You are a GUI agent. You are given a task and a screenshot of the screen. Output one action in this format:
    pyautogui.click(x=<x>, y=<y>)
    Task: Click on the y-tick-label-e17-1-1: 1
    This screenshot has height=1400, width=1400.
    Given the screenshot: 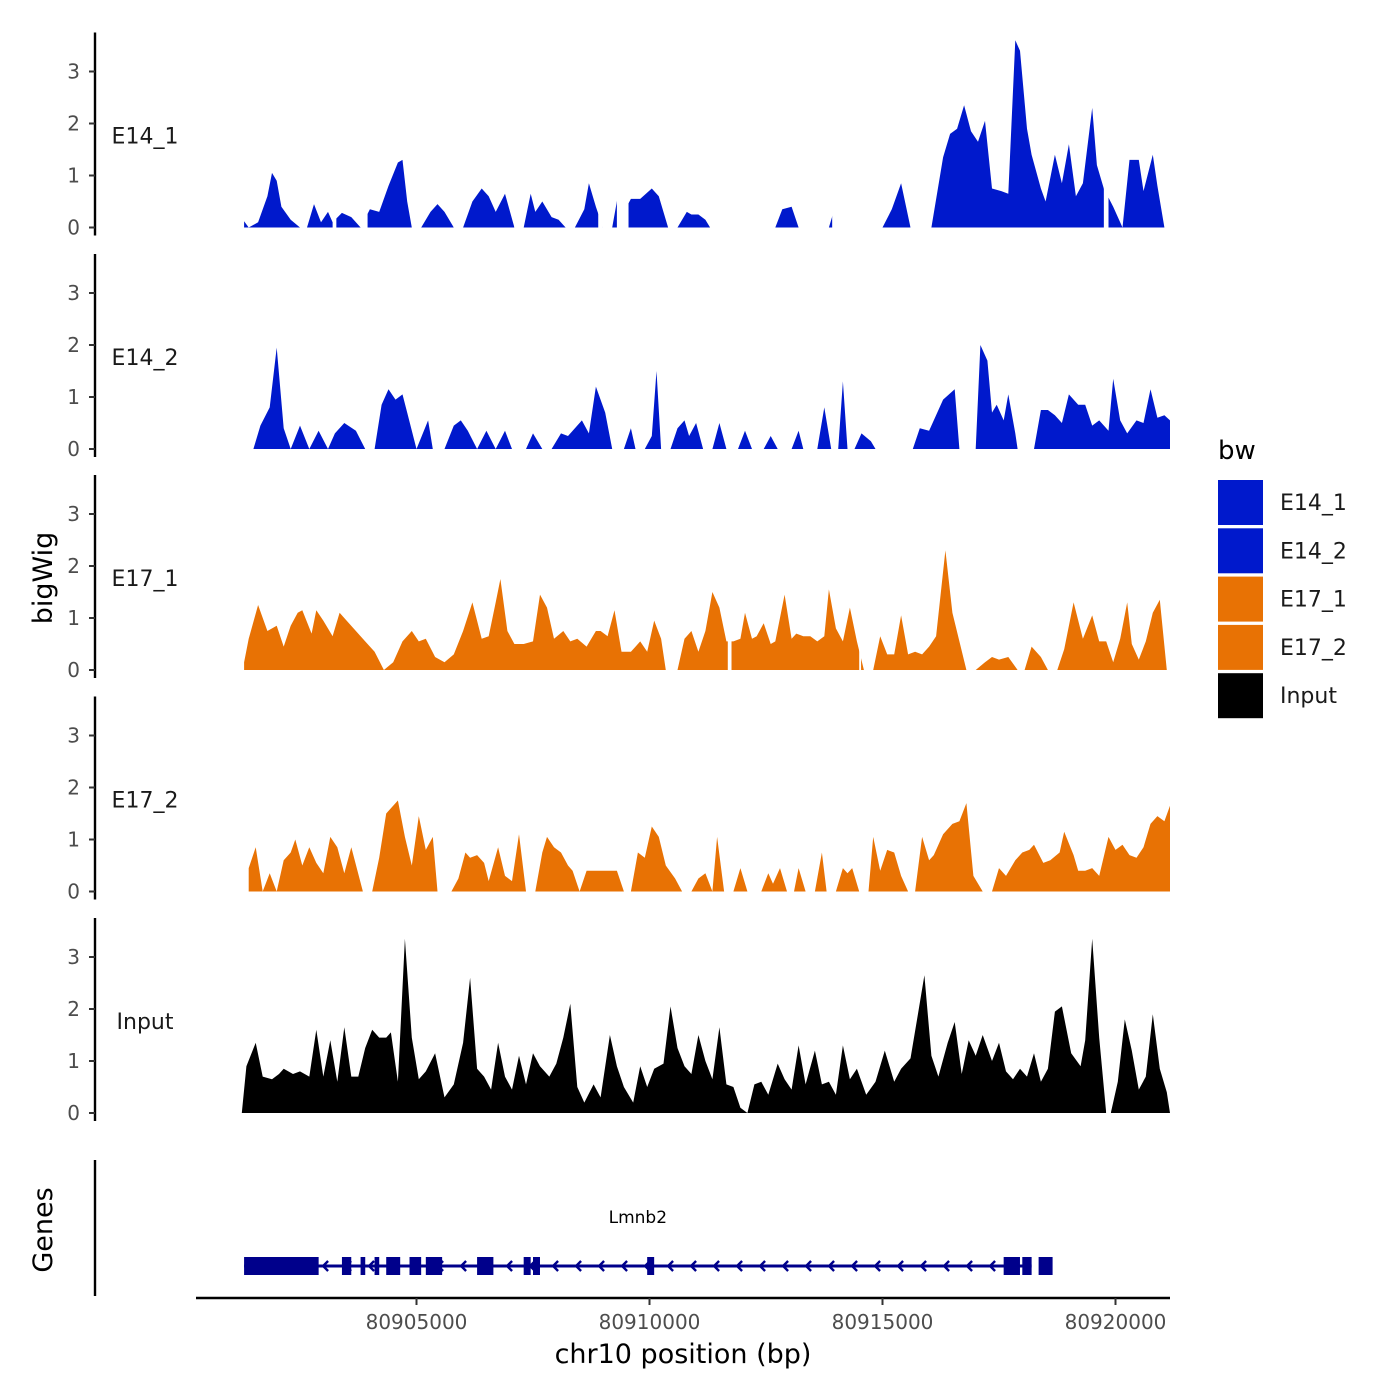 What is the action you would take?
    pyautogui.click(x=73, y=618)
    